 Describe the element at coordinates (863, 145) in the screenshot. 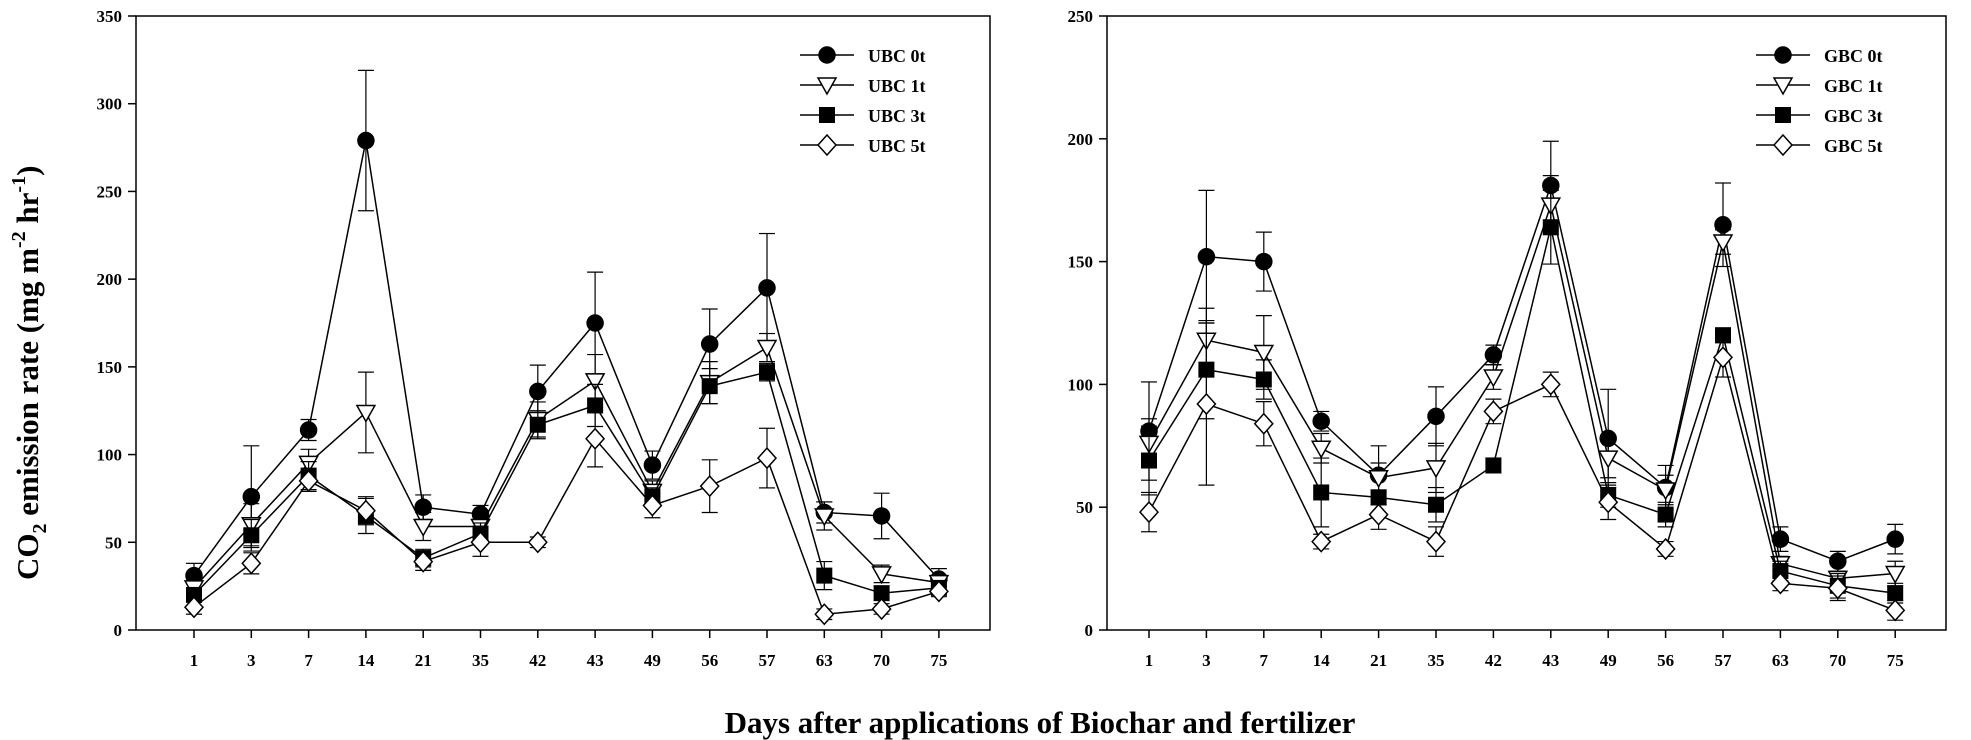

I see `legend-entry: UBC 5t` at that location.